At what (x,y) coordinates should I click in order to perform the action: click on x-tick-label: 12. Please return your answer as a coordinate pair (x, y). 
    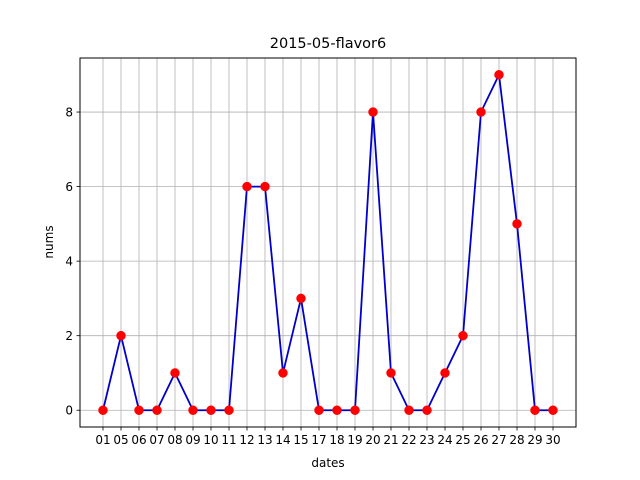
    Looking at the image, I should click on (246, 440).